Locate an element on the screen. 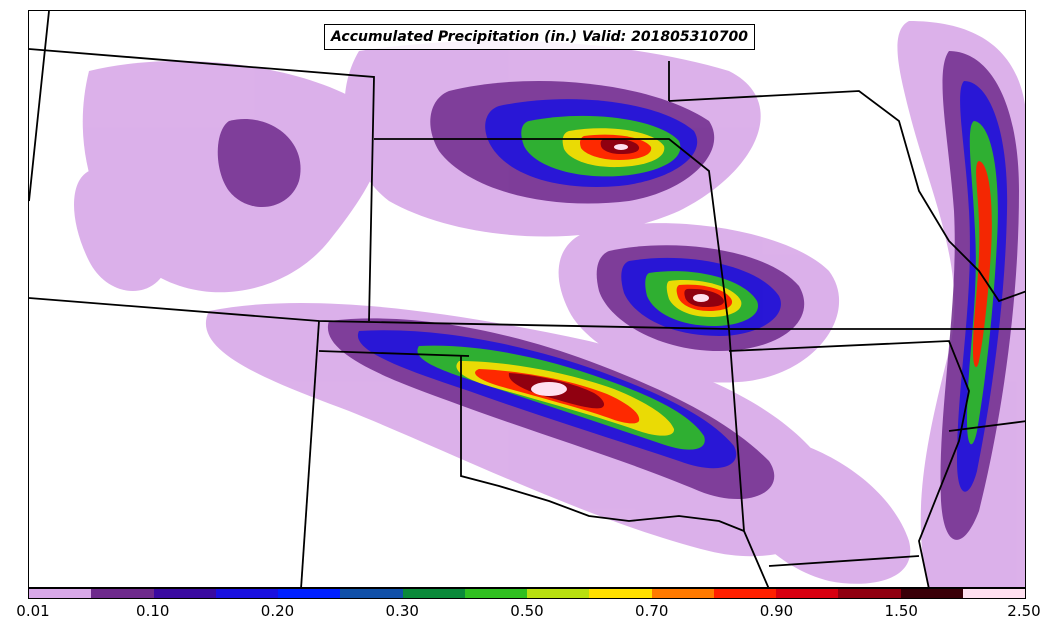  colorbar-tick-label: 2.50 is located at coordinates (1024, 611).